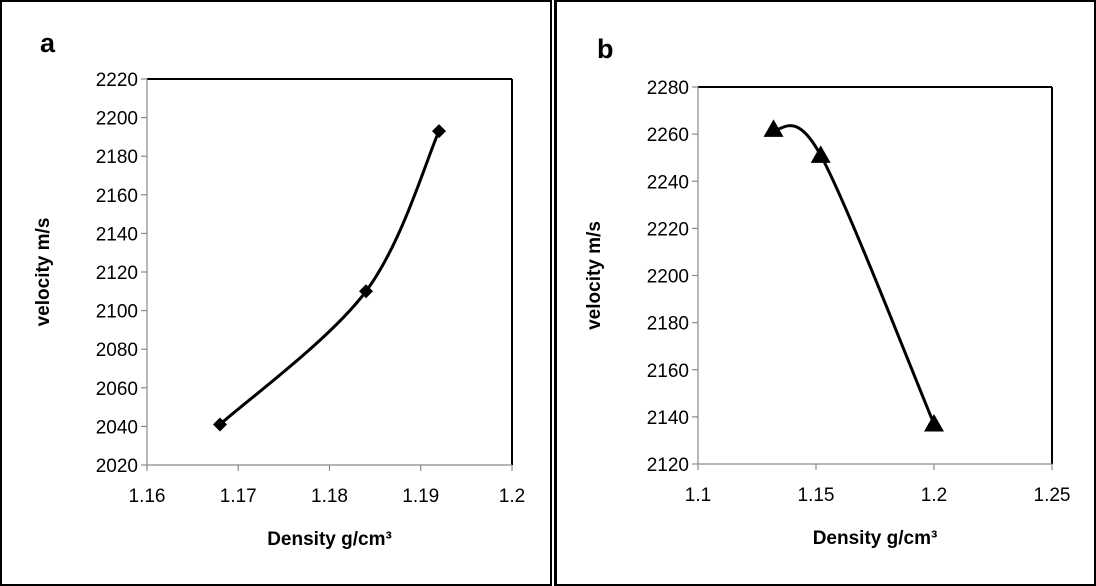  Describe the element at coordinates (668, 182) in the screenshot. I see `y-tick-label: 2240` at that location.